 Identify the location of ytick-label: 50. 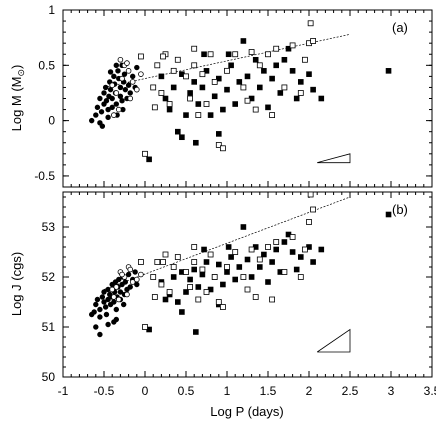
(49, 377).